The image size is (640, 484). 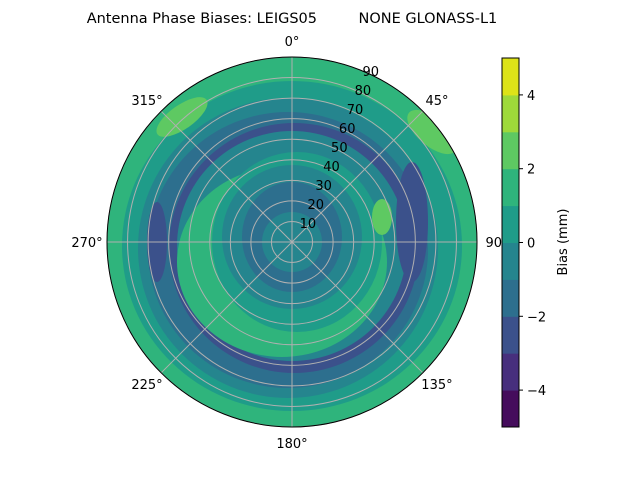 I want to click on colorbar-label: Bias (mm), so click(x=563, y=242).